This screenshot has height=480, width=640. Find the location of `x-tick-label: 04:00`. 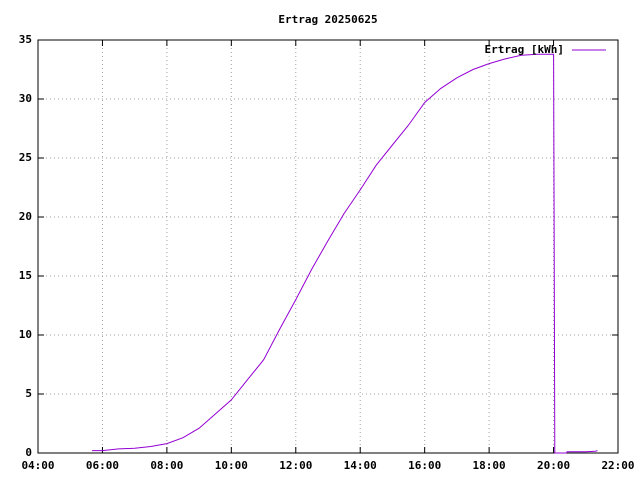

x-tick-label: 04:00 is located at coordinates (37, 465).